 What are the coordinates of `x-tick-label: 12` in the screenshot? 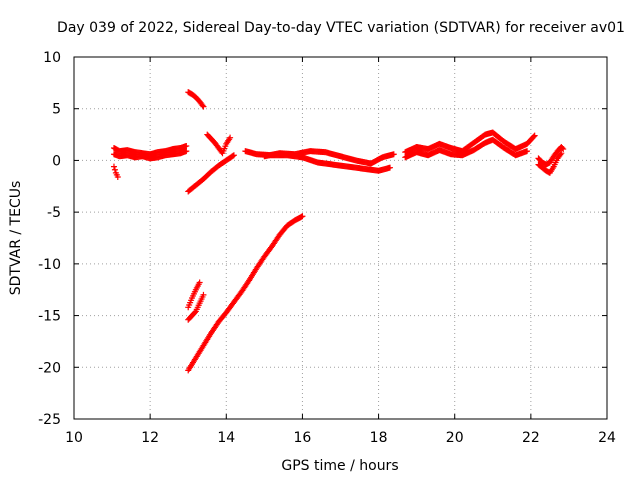 It's located at (150, 438).